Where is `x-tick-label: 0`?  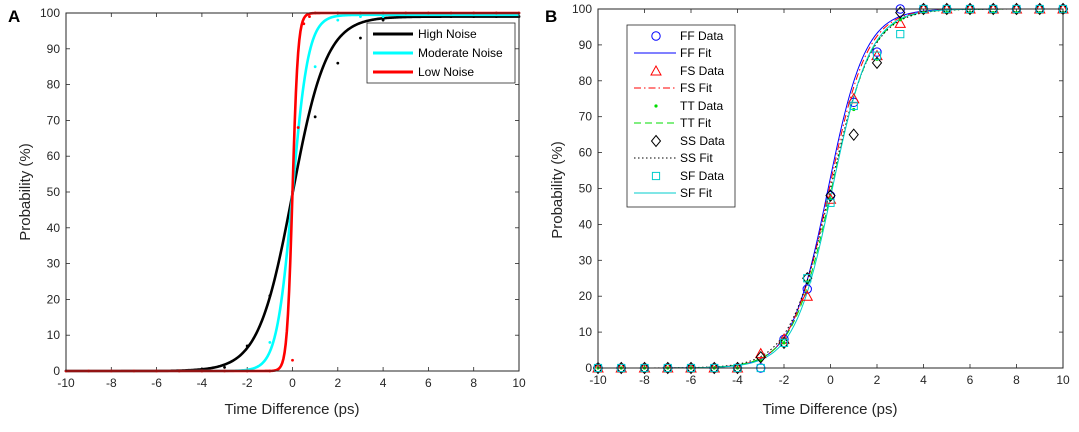
x-tick-label: 0 is located at coordinates (830, 380).